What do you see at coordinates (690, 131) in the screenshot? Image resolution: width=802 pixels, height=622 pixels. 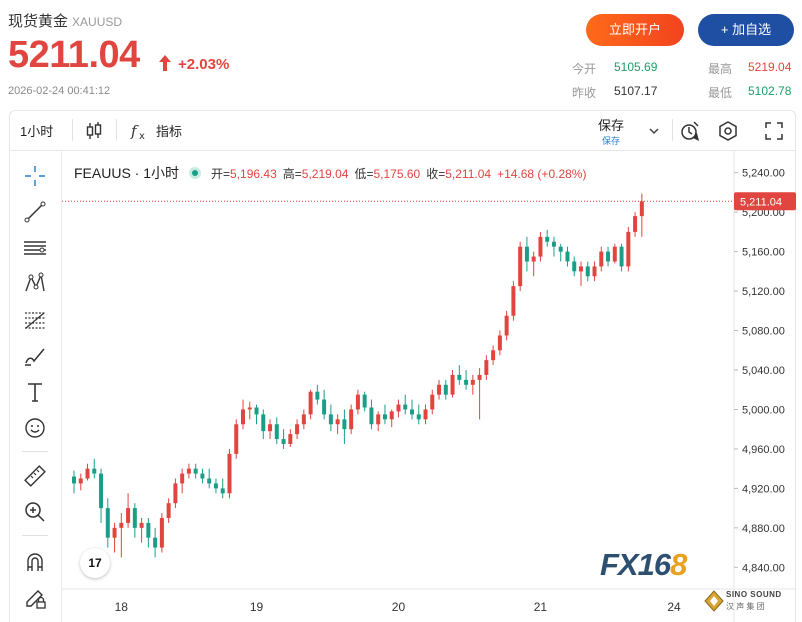 I see `alert-icon` at bounding box center [690, 131].